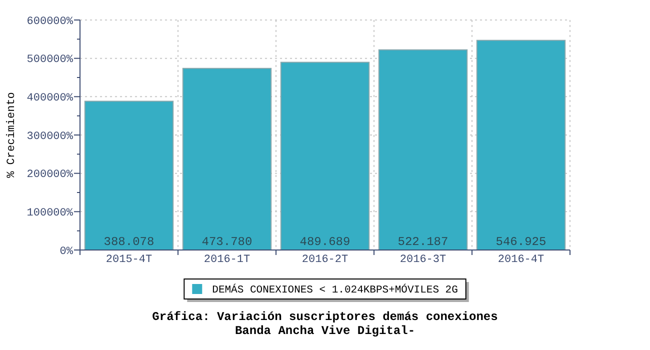 This screenshot has height=350, width=650. What do you see at coordinates (67, 252) in the screenshot?
I see `y-tick-label: 0%` at bounding box center [67, 252].